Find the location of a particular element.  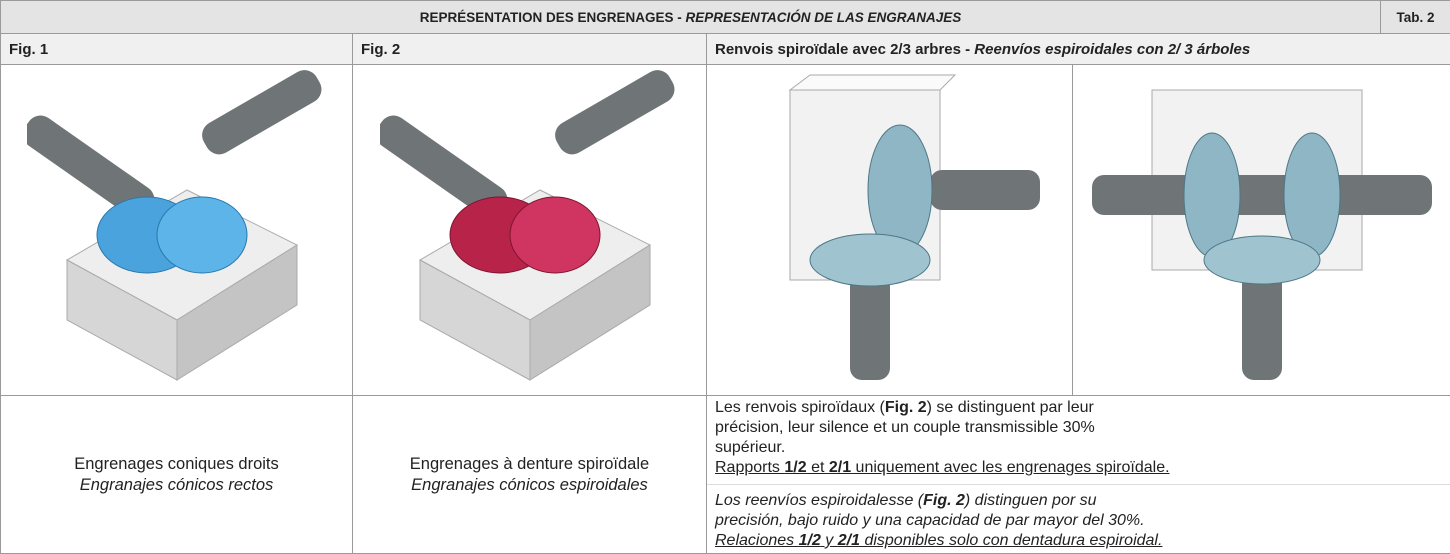

separator is located at coordinates (1078, 484).